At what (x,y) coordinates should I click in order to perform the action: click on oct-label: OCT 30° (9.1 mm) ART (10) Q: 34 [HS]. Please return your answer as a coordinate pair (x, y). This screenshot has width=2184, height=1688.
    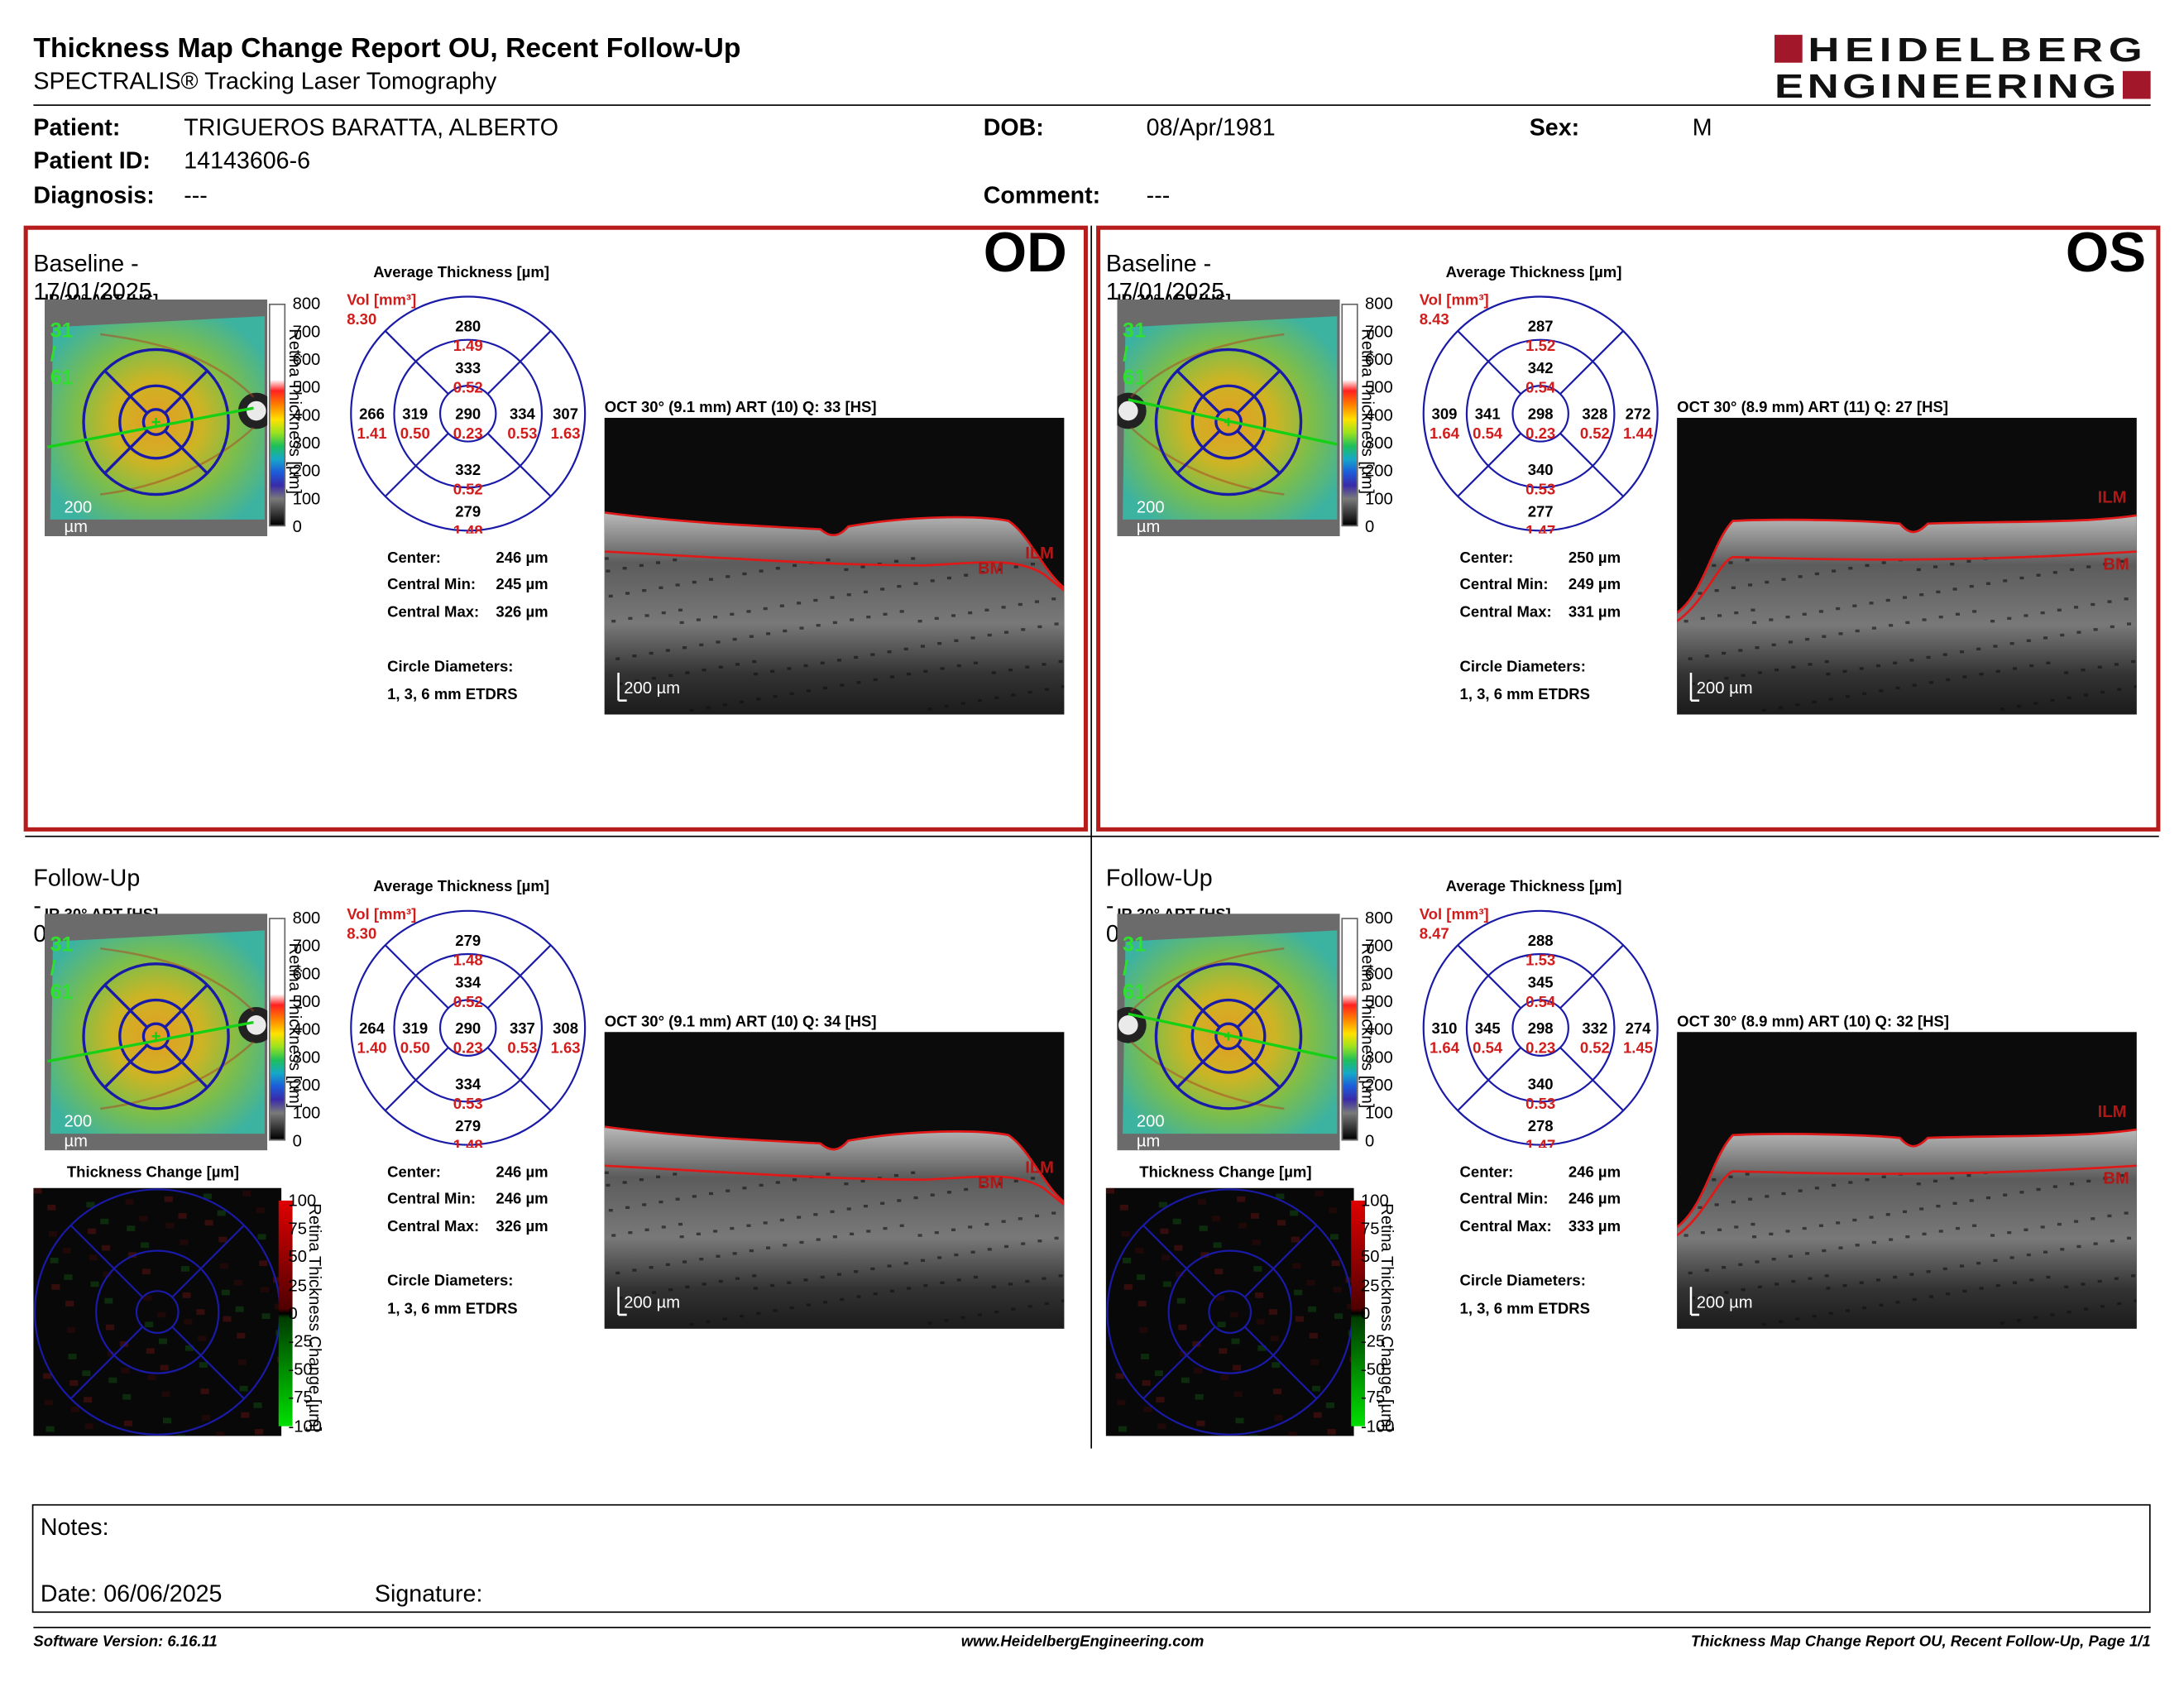
    Looking at the image, I should click on (740, 1022).